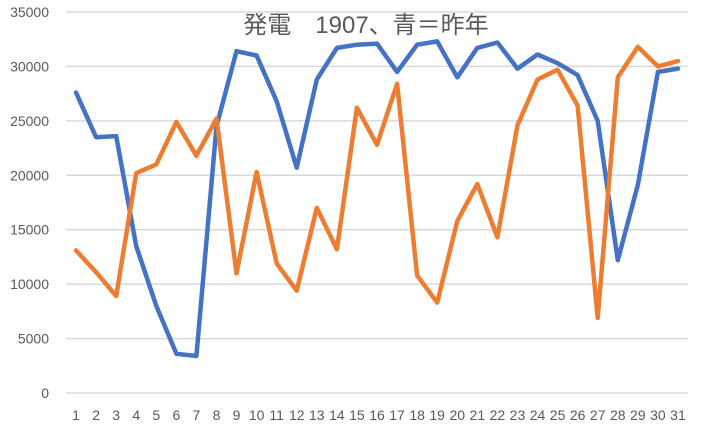 The width and height of the screenshot is (712, 427). What do you see at coordinates (437, 415) in the screenshot?
I see `x-tick-label: 19` at bounding box center [437, 415].